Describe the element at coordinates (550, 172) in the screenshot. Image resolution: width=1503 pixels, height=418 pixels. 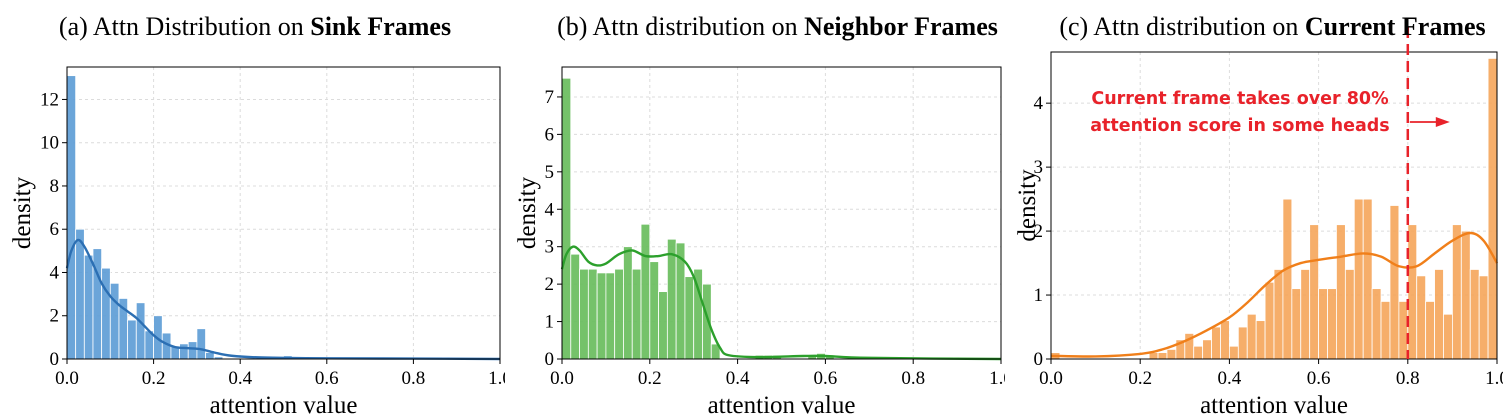
I see `y-tick-label: 5` at that location.